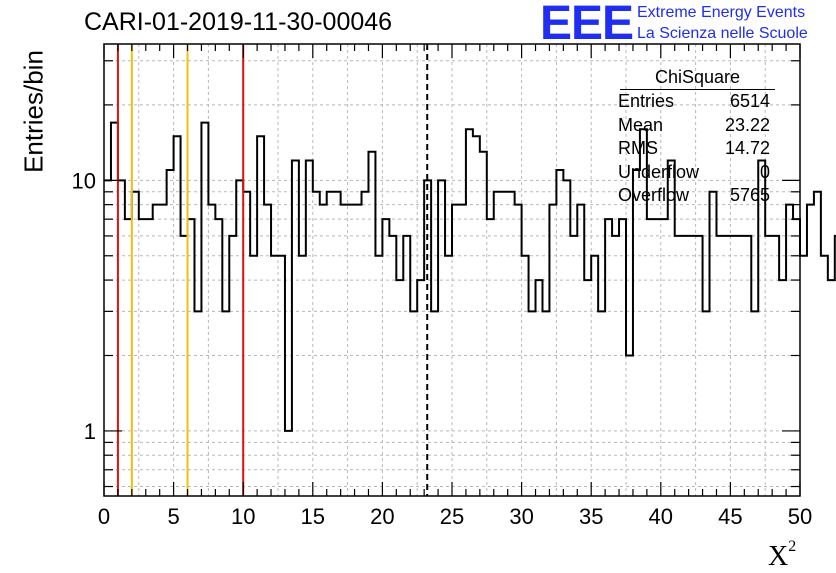  I want to click on stats-row-entries: Entries 6514, so click(694, 101).